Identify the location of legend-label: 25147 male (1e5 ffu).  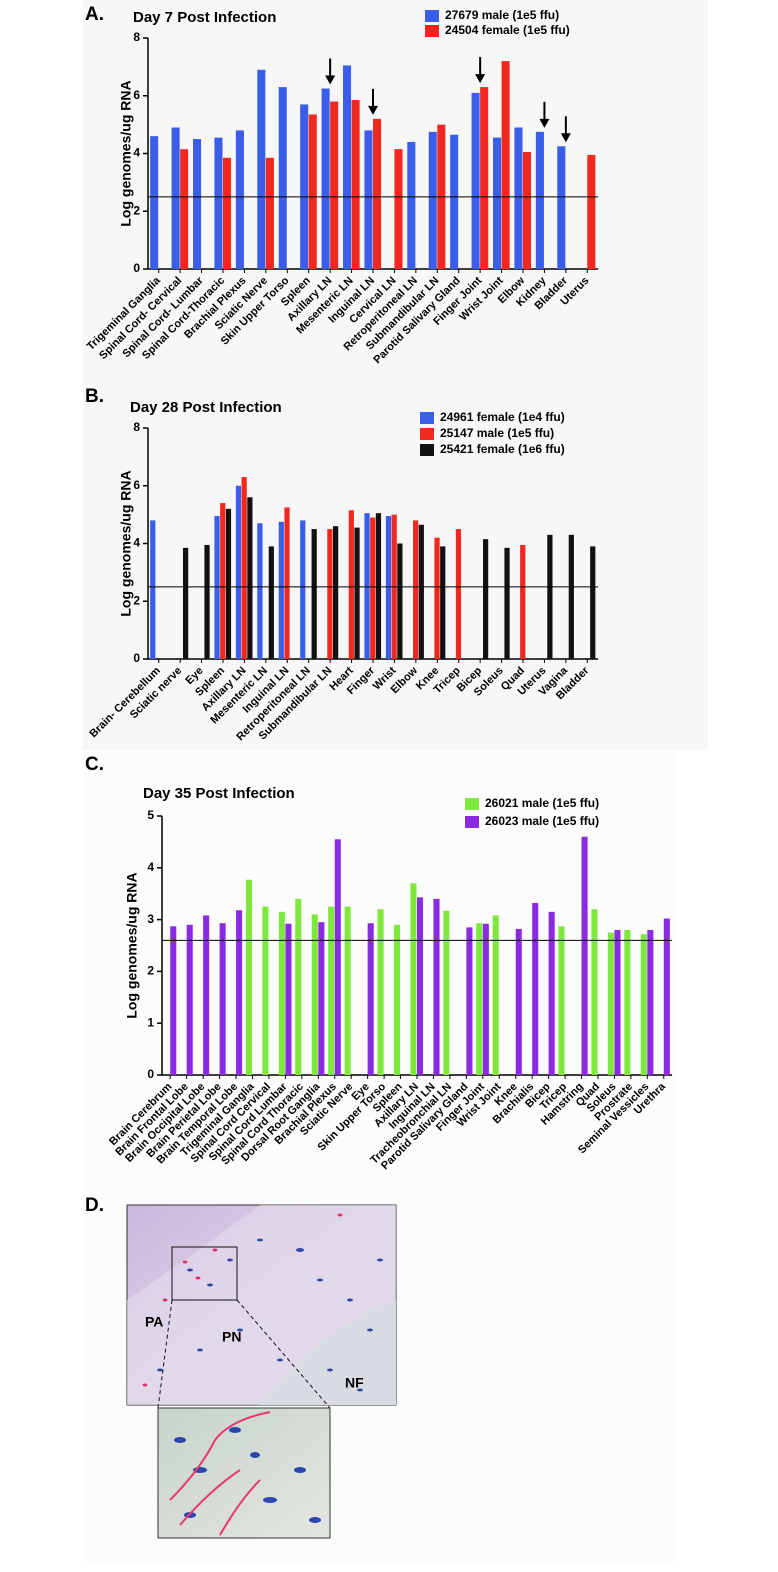
(497, 433).